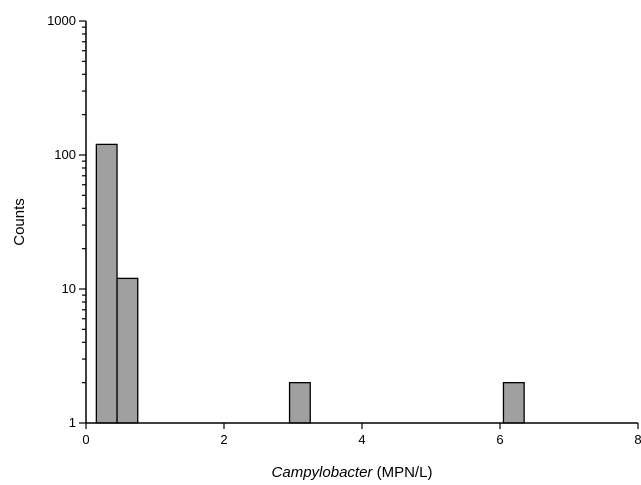 Image resolution: width=641 pixels, height=485 pixels. I want to click on x-tick-label-0: 0, so click(85, 439).